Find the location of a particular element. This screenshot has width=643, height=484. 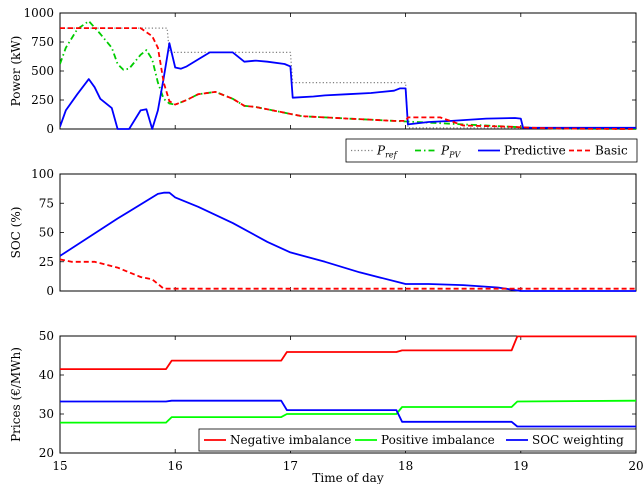

legend-label: Positive imbalance is located at coordinates (438, 440).